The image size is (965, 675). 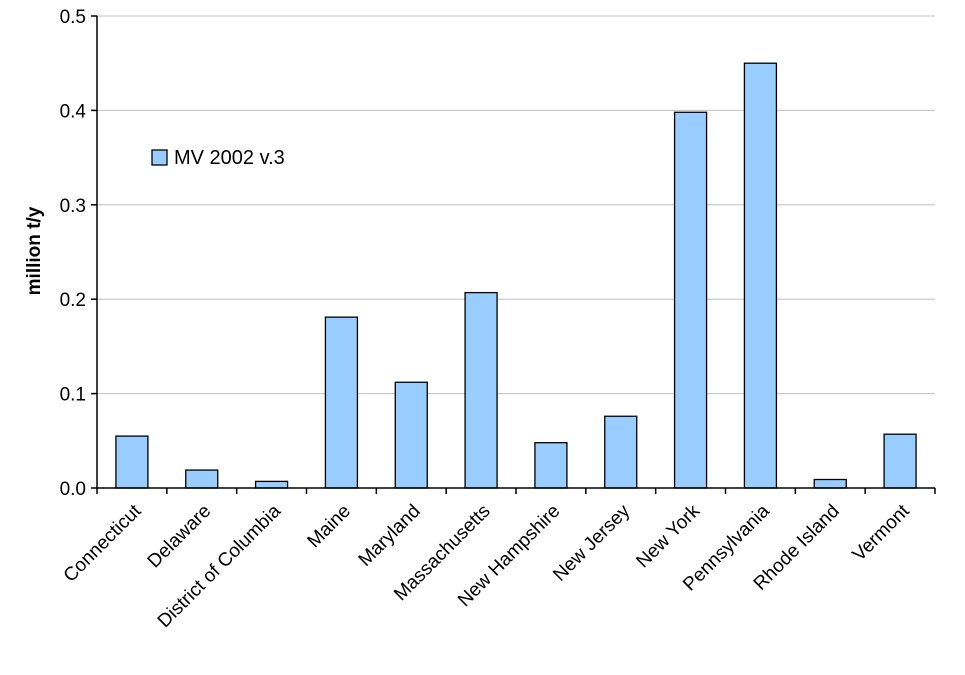 What do you see at coordinates (73, 395) in the screenshot?
I see `y-tick-label: 0.1` at bounding box center [73, 395].